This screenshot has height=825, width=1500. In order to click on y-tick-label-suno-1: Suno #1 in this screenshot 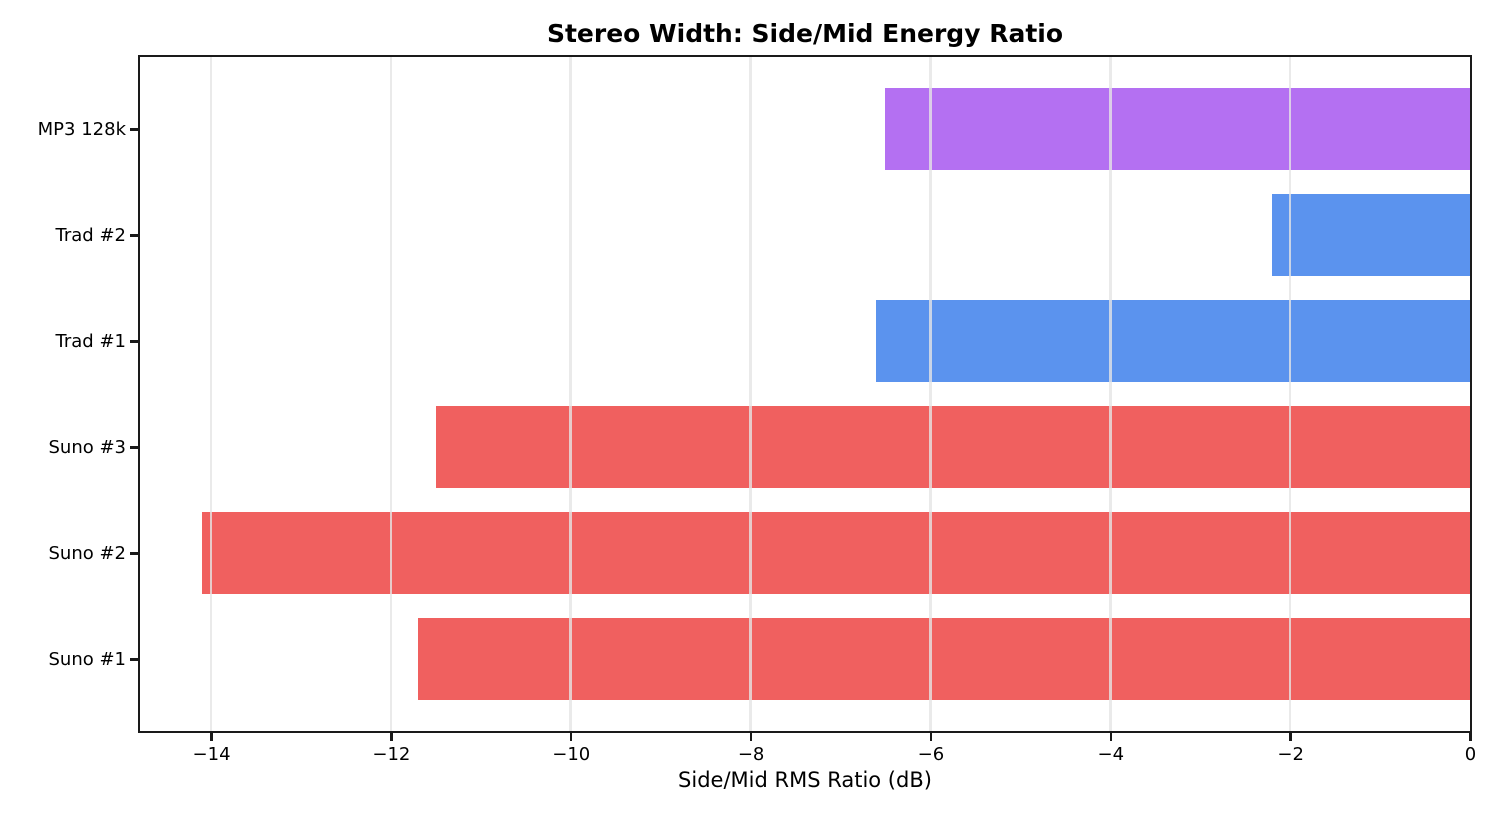, I will do `click(87, 659)`.